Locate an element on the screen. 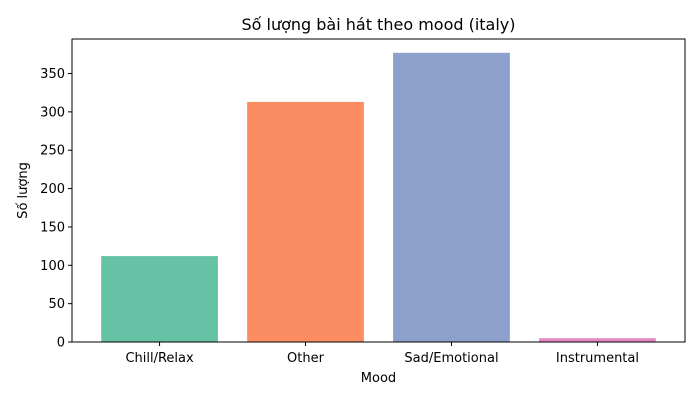 This screenshot has height=400, width=700. x-tick-label: Other is located at coordinates (306, 358).